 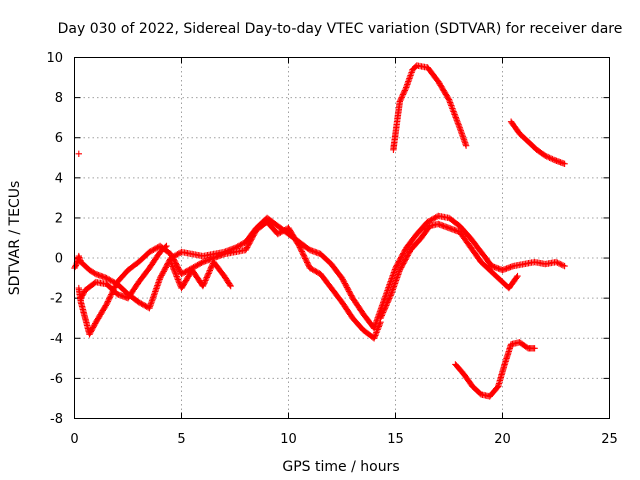 I want to click on y-axis-label: SDTVAR / TECUs, so click(x=15, y=238).